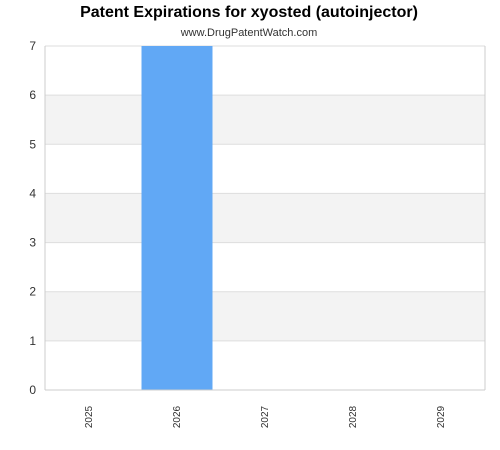 Image resolution: width=500 pixels, height=450 pixels. Describe the element at coordinates (249, 33) in the screenshot. I see `chart-subtitle: www.DrugPatentWatch.com` at that location.